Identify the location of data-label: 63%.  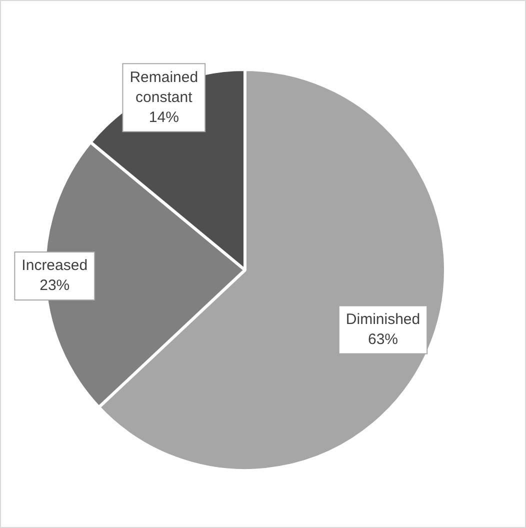
(383, 339).